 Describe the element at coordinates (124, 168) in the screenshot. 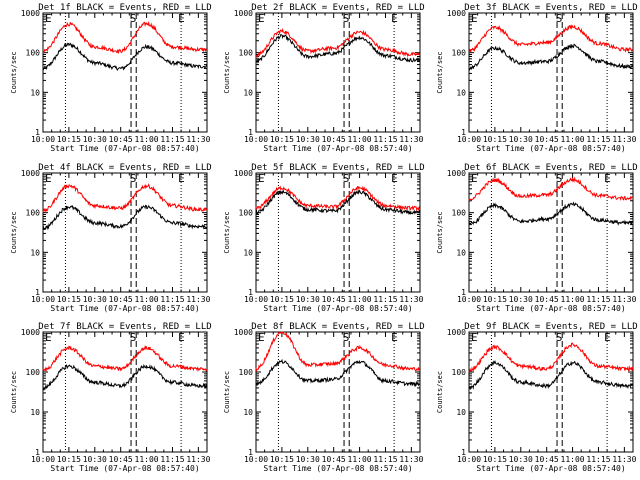

I see `chart-title: Det 4f BLACK = Events, RED = LLD` at that location.